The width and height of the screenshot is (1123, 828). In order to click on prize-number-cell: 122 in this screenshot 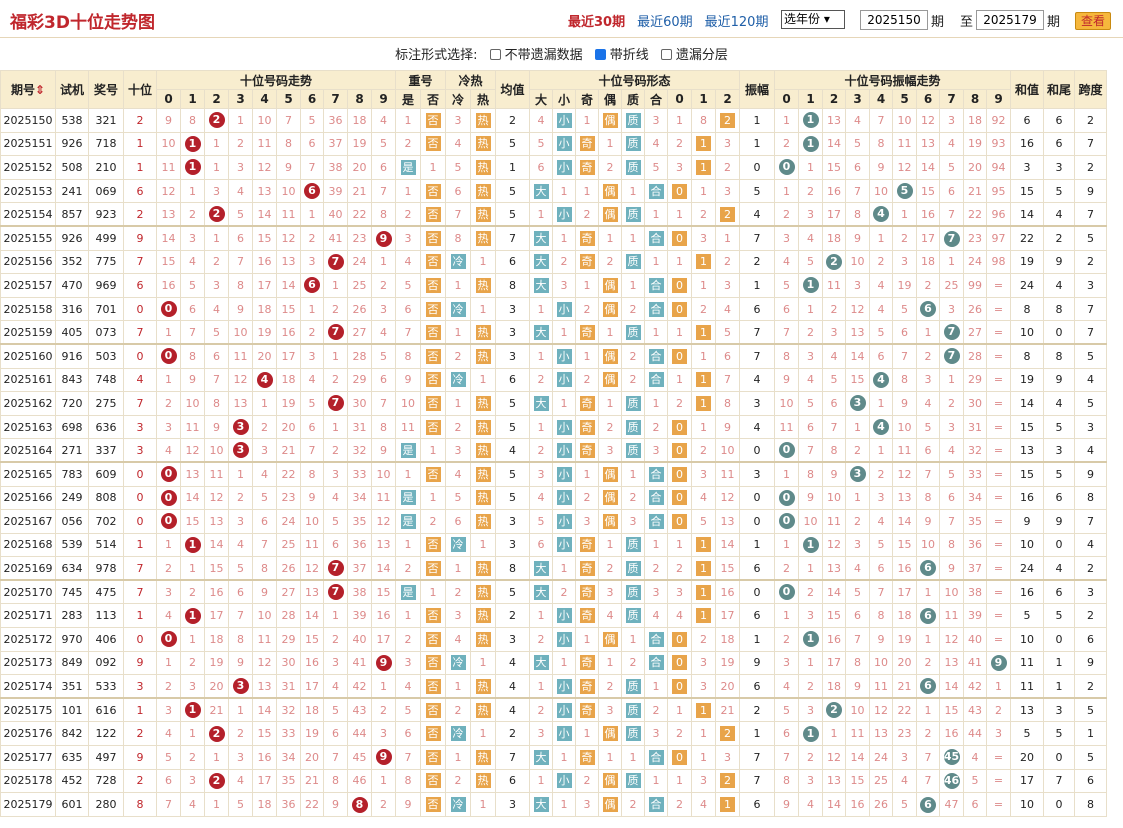, I will do `click(106, 734)`.